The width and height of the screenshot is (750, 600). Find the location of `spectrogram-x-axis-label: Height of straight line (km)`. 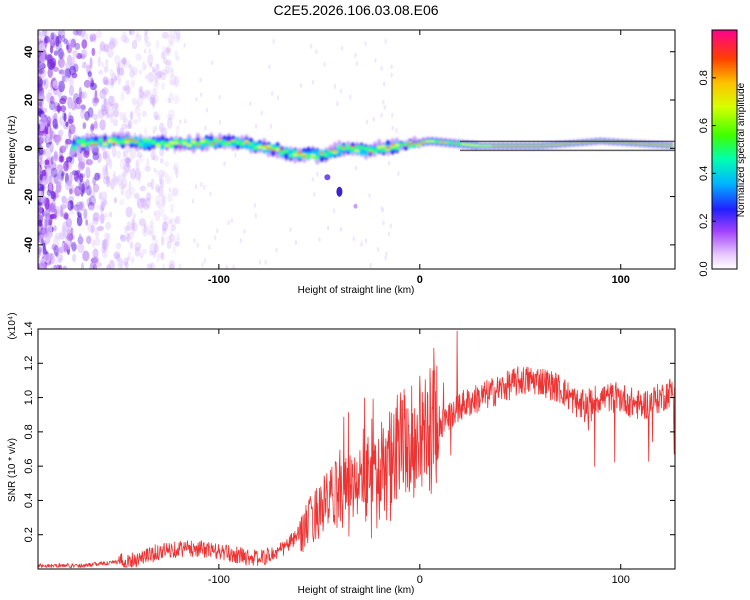

spectrogram-x-axis-label: Height of straight line (km) is located at coordinates (356, 290).